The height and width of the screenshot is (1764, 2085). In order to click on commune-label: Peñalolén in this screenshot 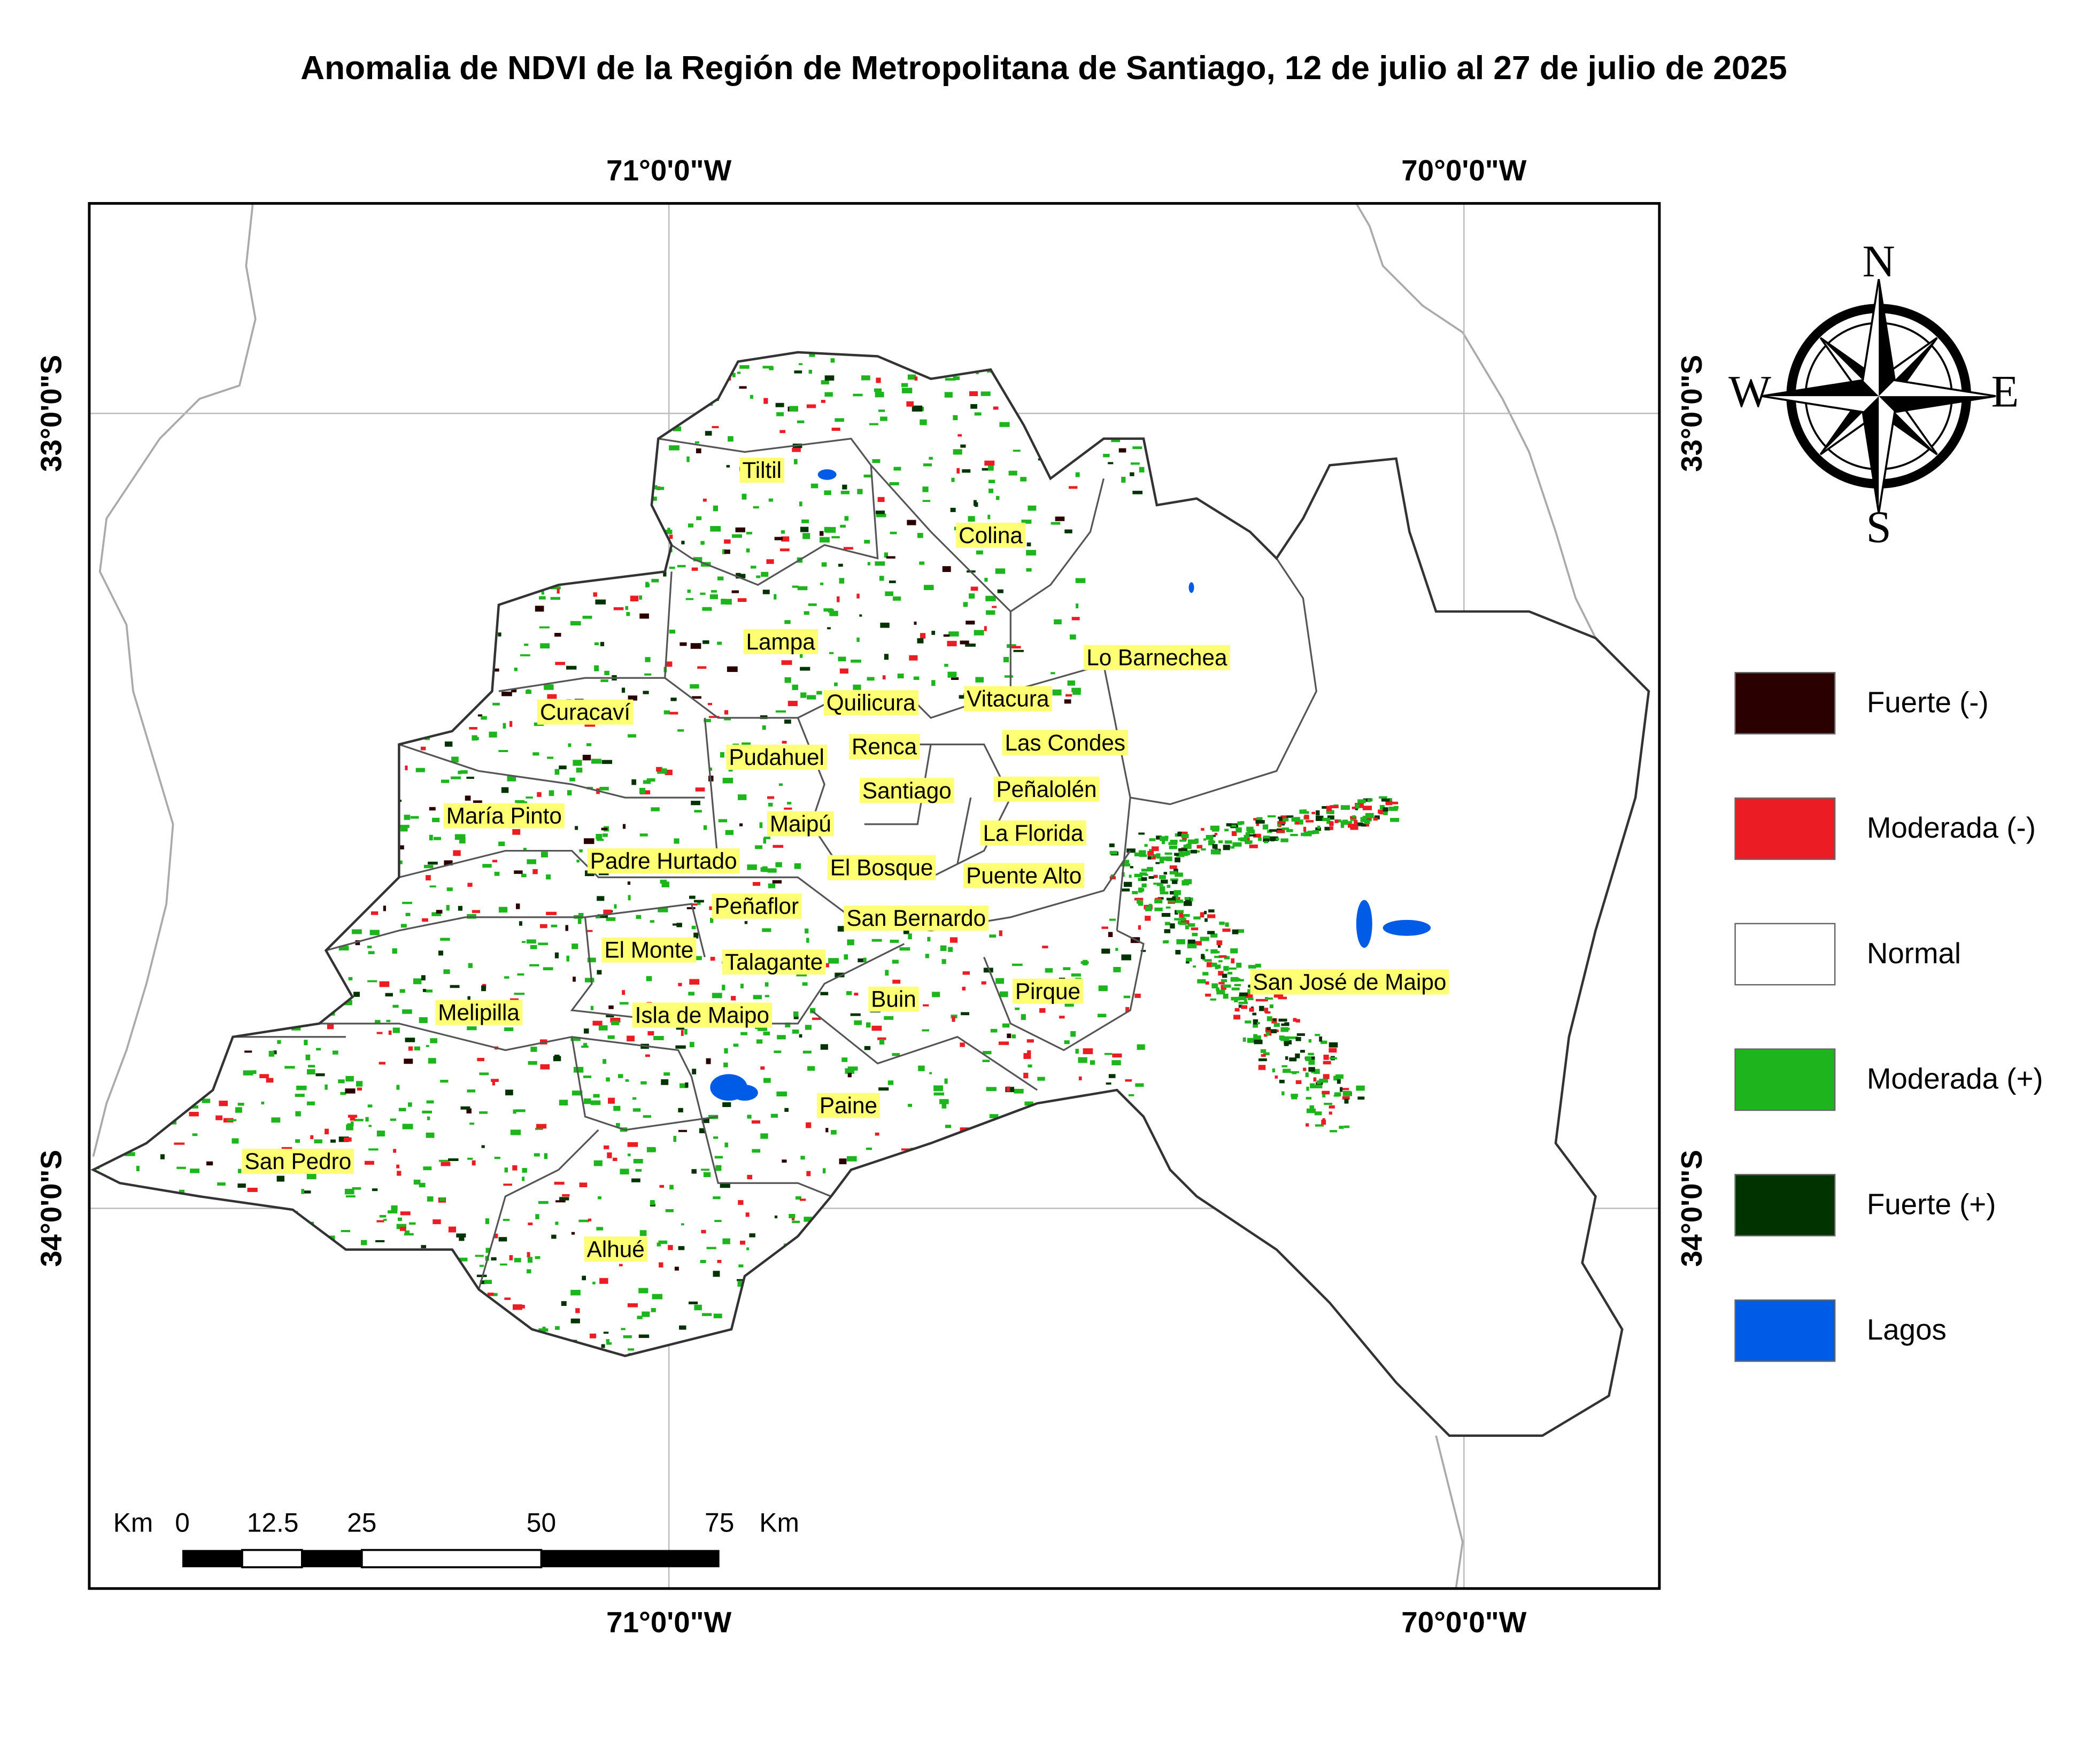, I will do `click(1046, 790)`.